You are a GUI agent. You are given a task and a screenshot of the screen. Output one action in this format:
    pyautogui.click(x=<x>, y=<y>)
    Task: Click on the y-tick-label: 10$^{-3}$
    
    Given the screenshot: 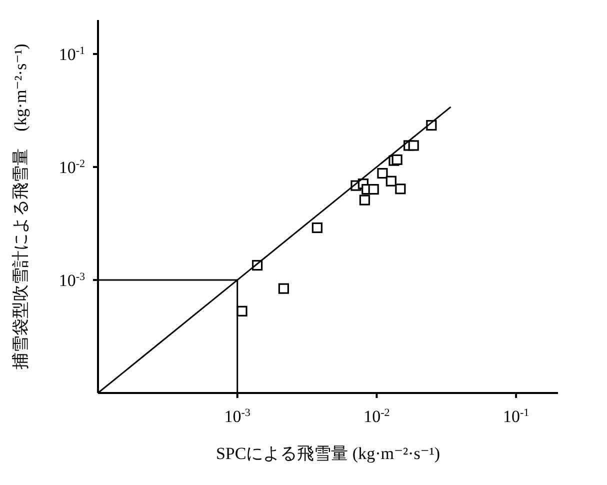 What is the action you would take?
    pyautogui.click(x=72, y=280)
    